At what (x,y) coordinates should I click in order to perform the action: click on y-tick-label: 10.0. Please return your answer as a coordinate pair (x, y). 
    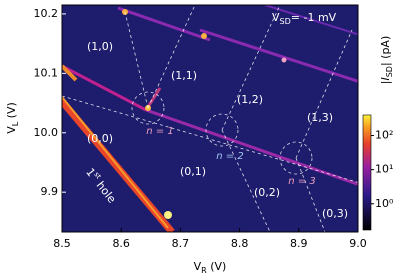
    Looking at the image, I should click on (46, 132).